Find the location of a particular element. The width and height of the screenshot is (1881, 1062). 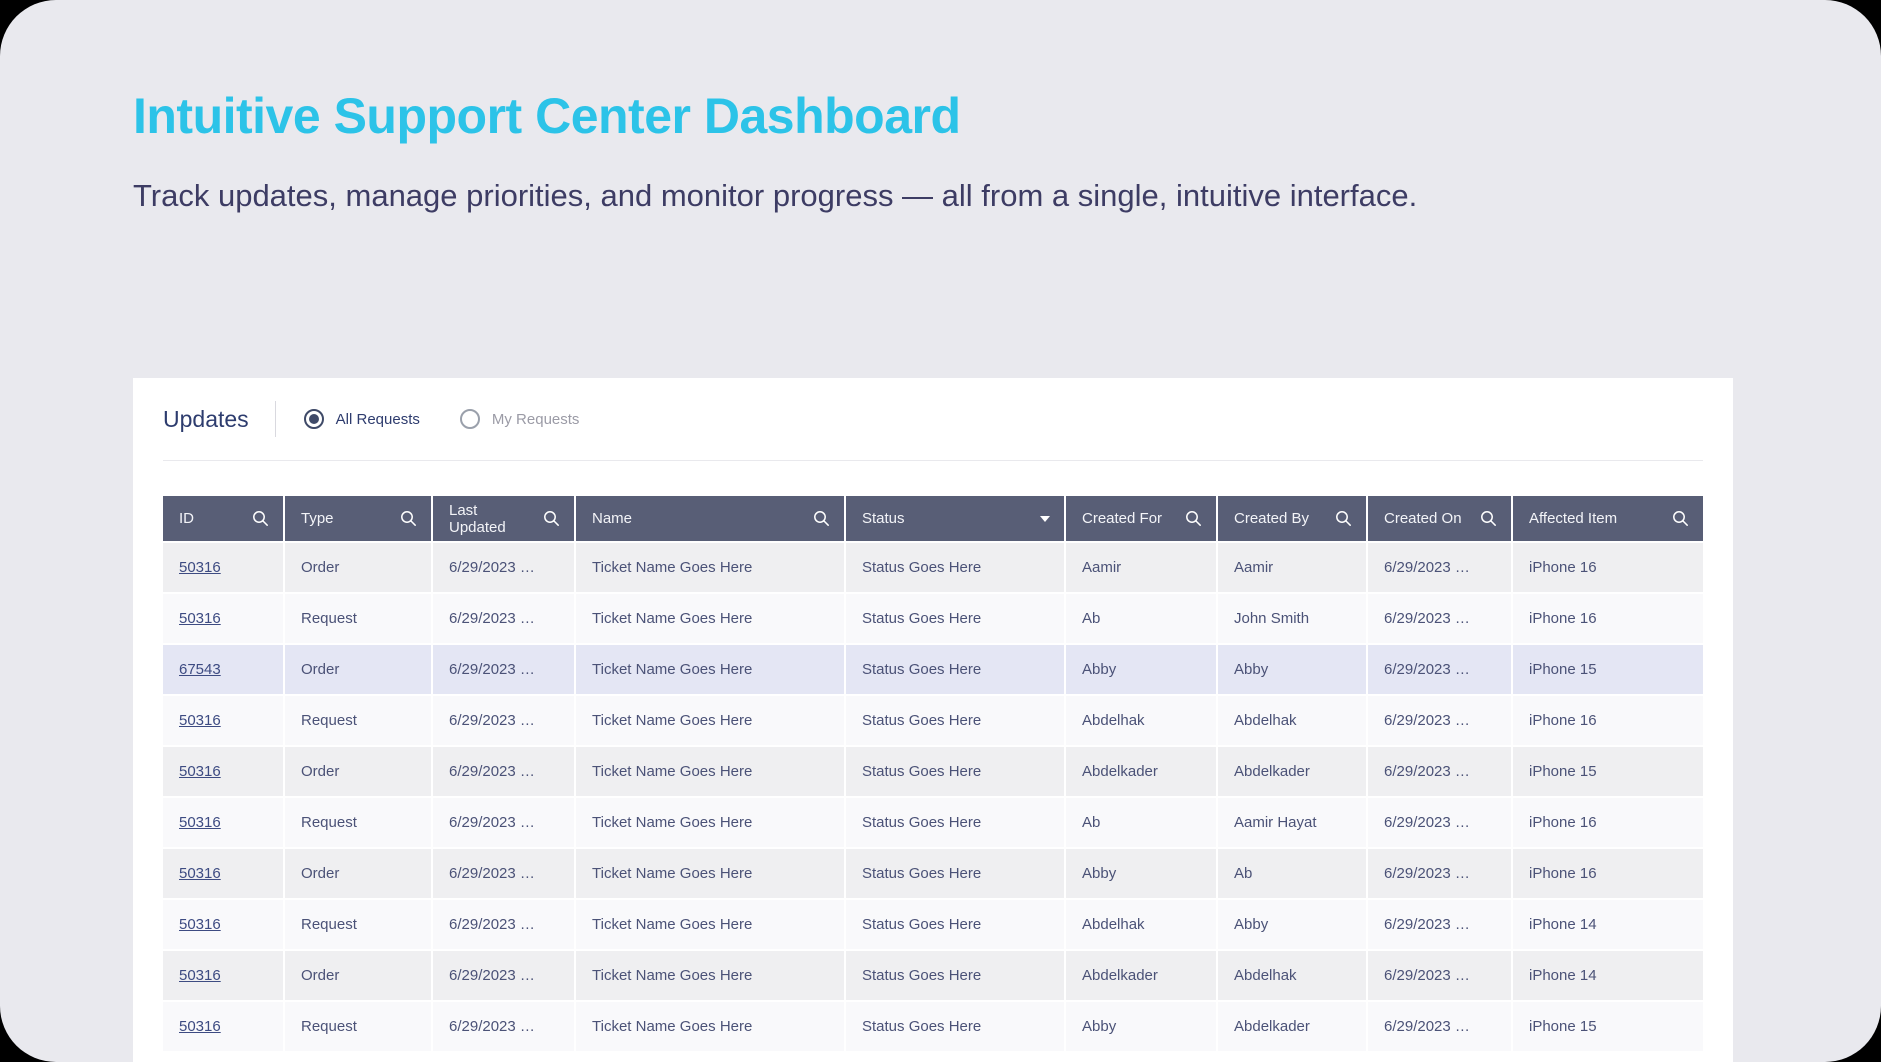

column-label: ID is located at coordinates (186, 518).